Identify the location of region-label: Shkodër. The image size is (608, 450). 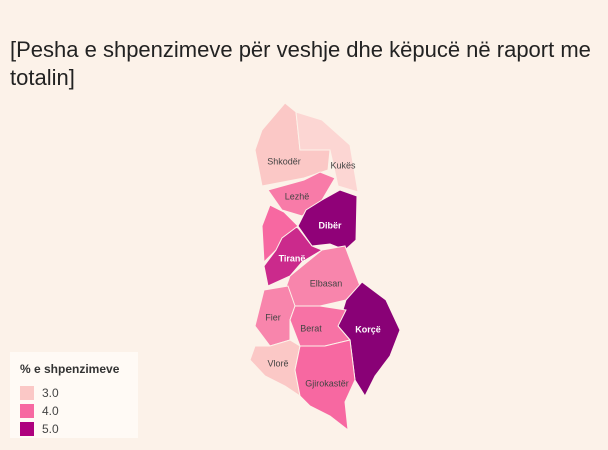
(284, 161).